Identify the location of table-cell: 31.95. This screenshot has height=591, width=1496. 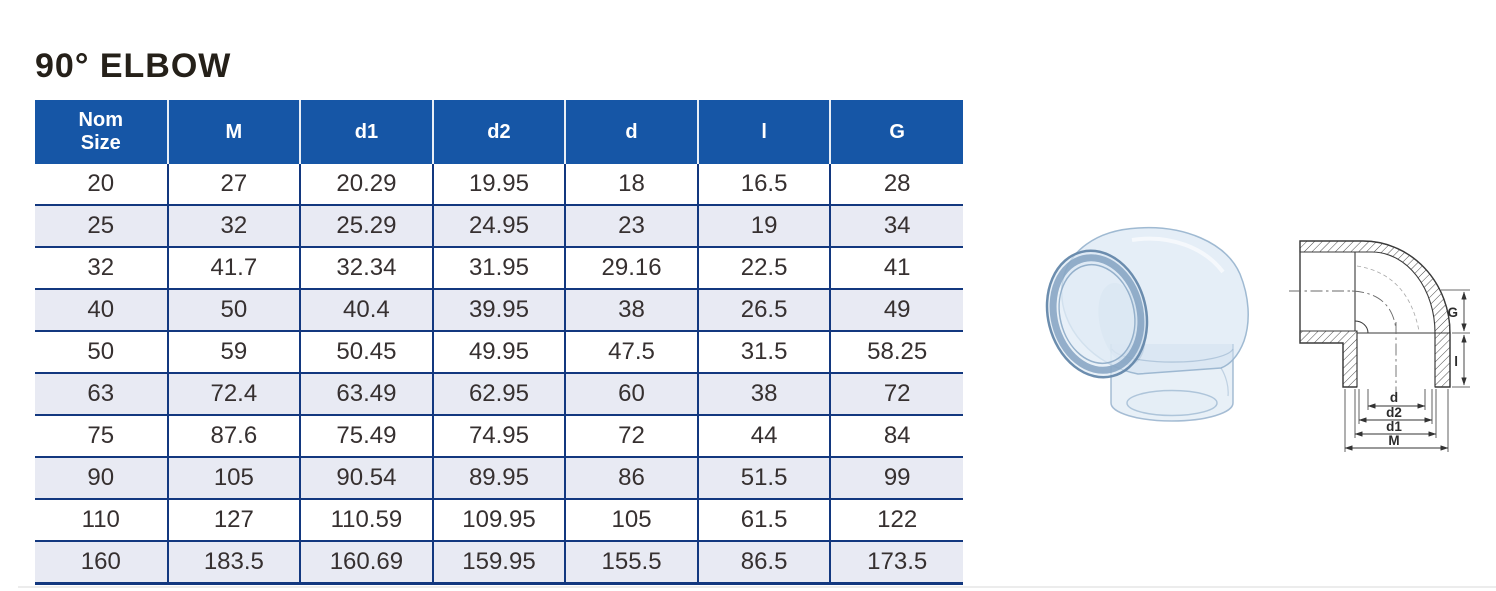
(498, 268).